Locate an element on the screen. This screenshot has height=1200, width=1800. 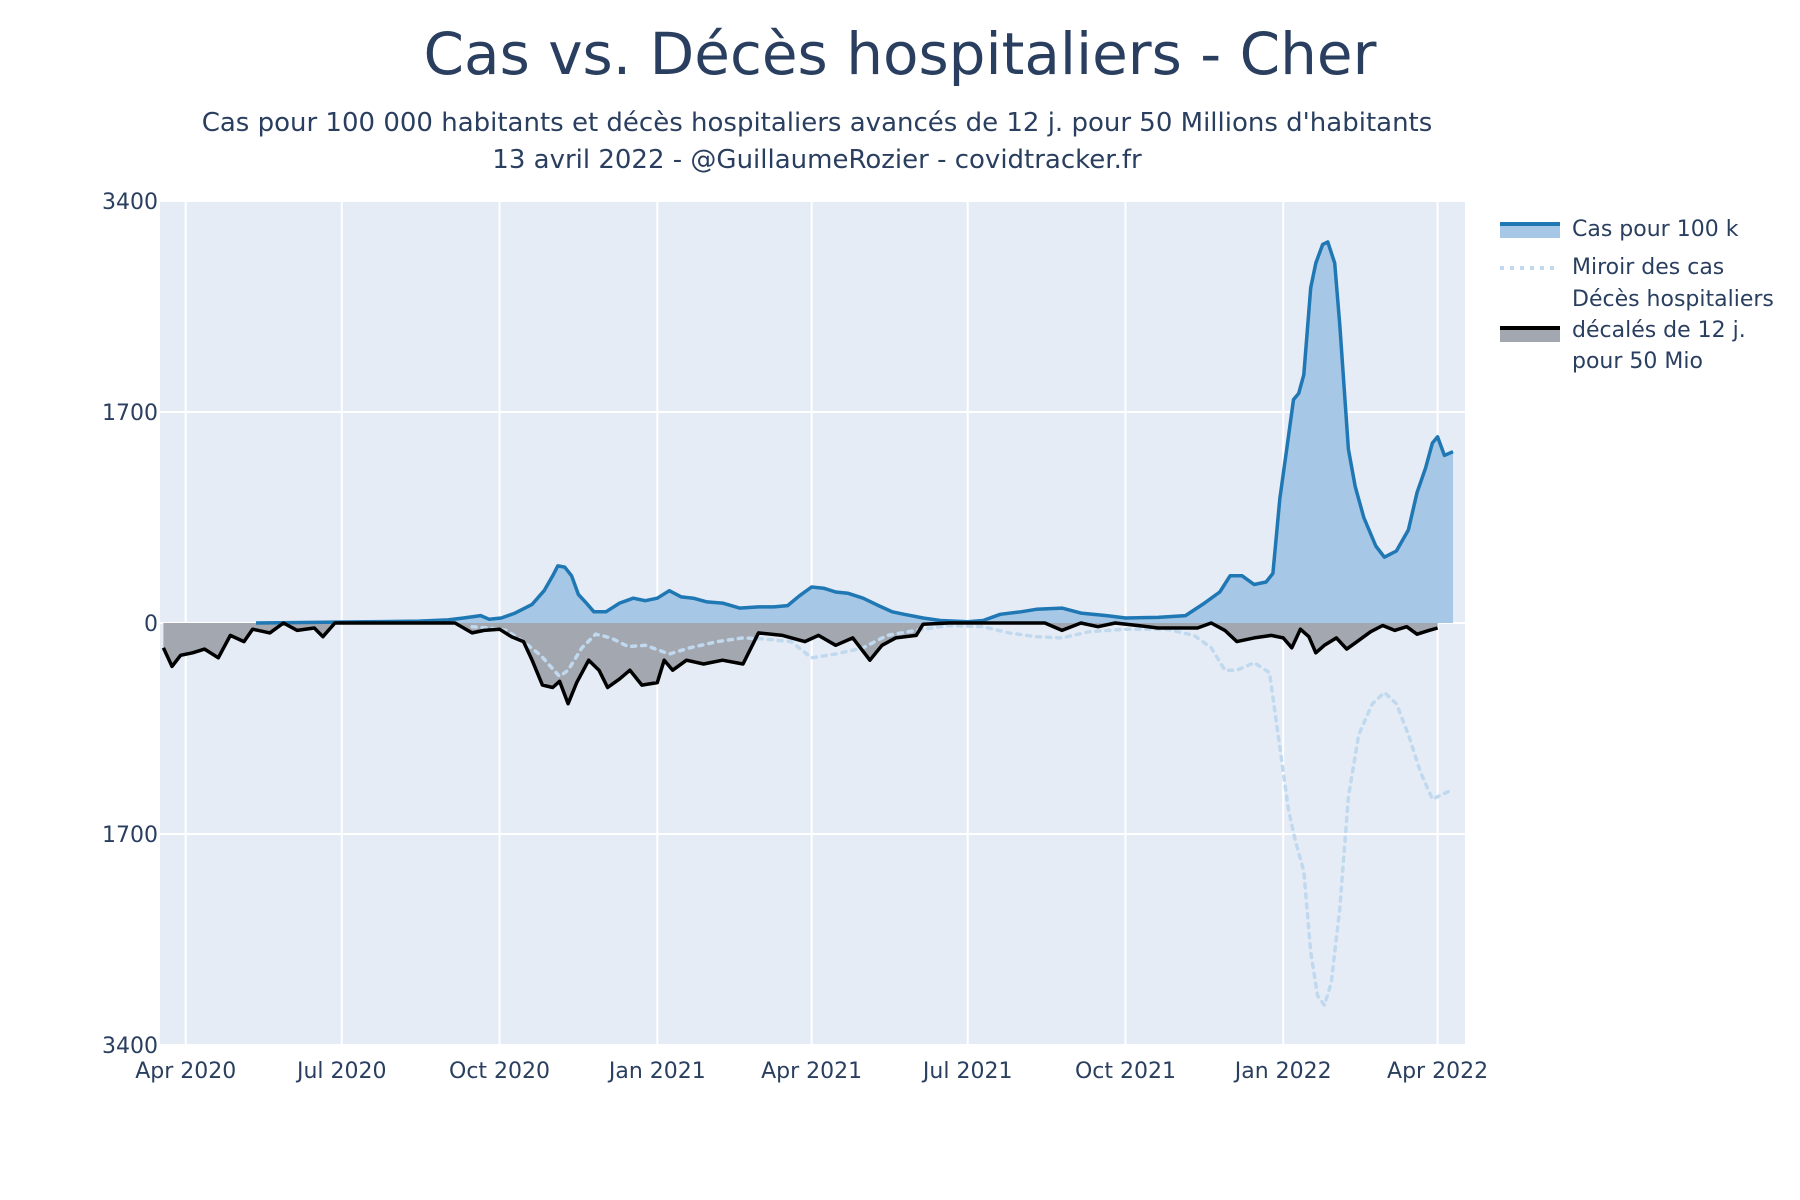
legend-label-deaths-3: pour 50 Mio is located at coordinates (1637, 361).